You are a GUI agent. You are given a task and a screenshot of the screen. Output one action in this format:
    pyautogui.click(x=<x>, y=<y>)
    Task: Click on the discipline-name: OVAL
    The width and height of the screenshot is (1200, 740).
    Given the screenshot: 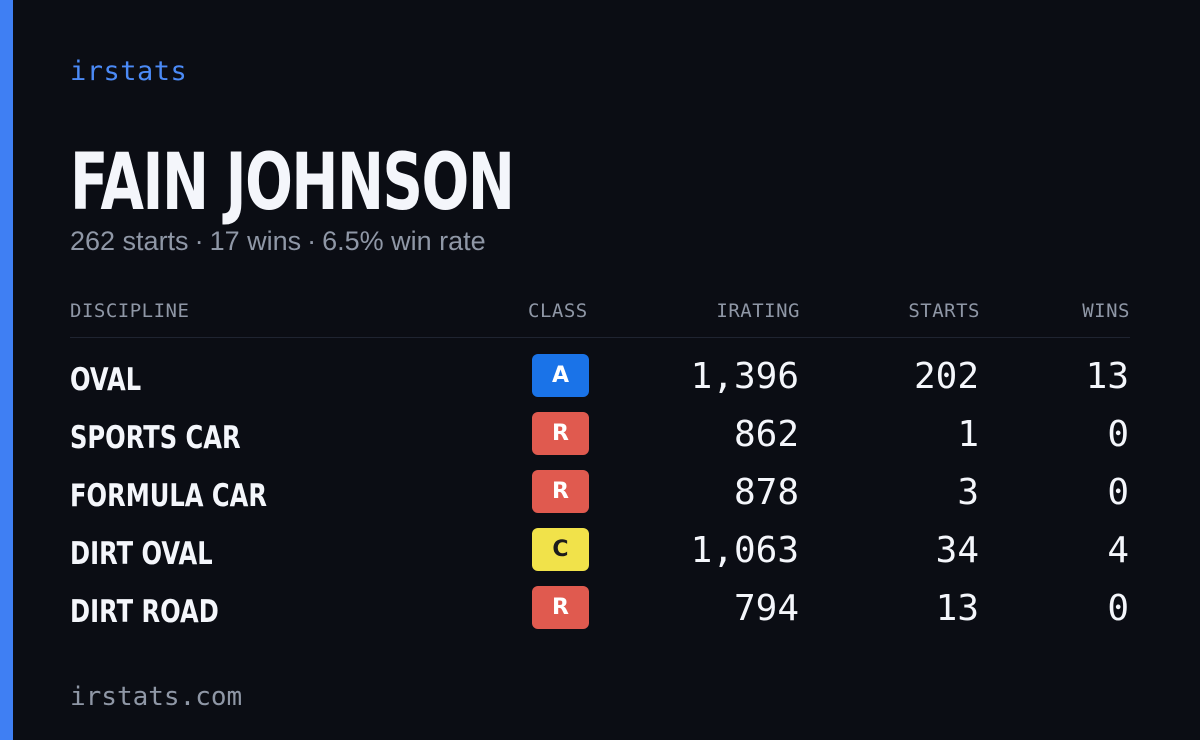 What is the action you would take?
    pyautogui.click(x=106, y=380)
    